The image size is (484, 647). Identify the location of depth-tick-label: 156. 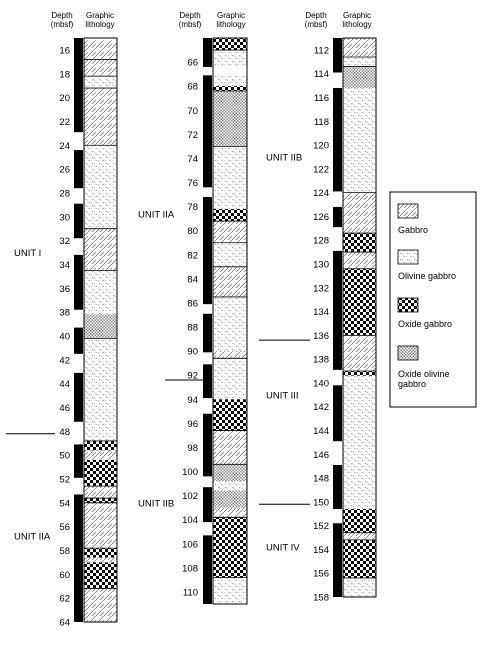
(321, 574).